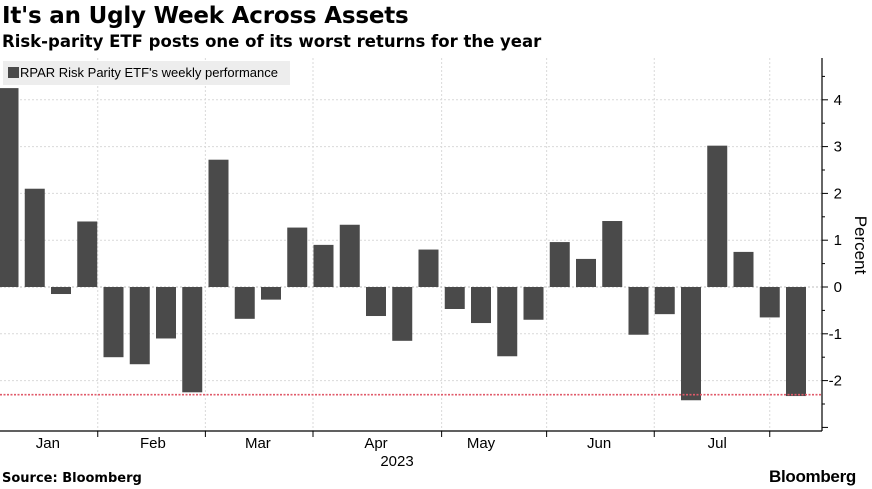 The height and width of the screenshot is (489, 872). I want to click on x-tick-label: May, so click(481, 443).